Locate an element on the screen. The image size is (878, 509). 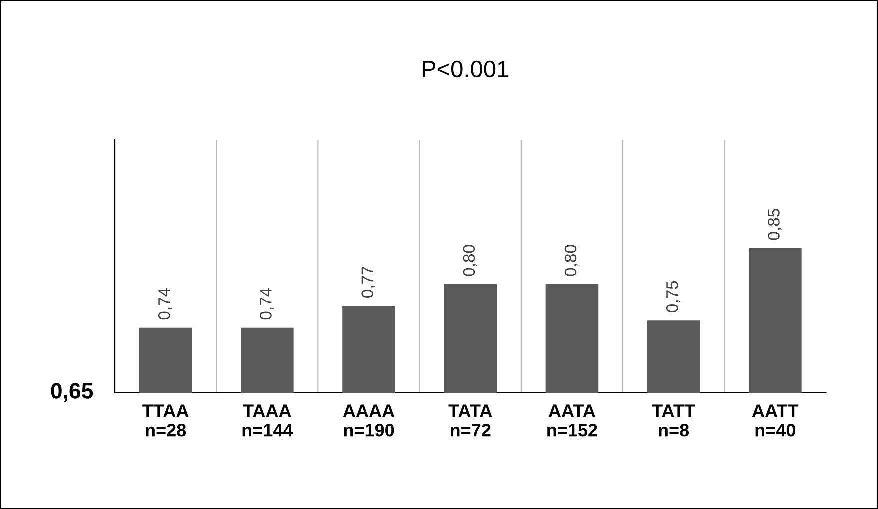
x-tick-label: TTAA n=28 is located at coordinates (165, 420).